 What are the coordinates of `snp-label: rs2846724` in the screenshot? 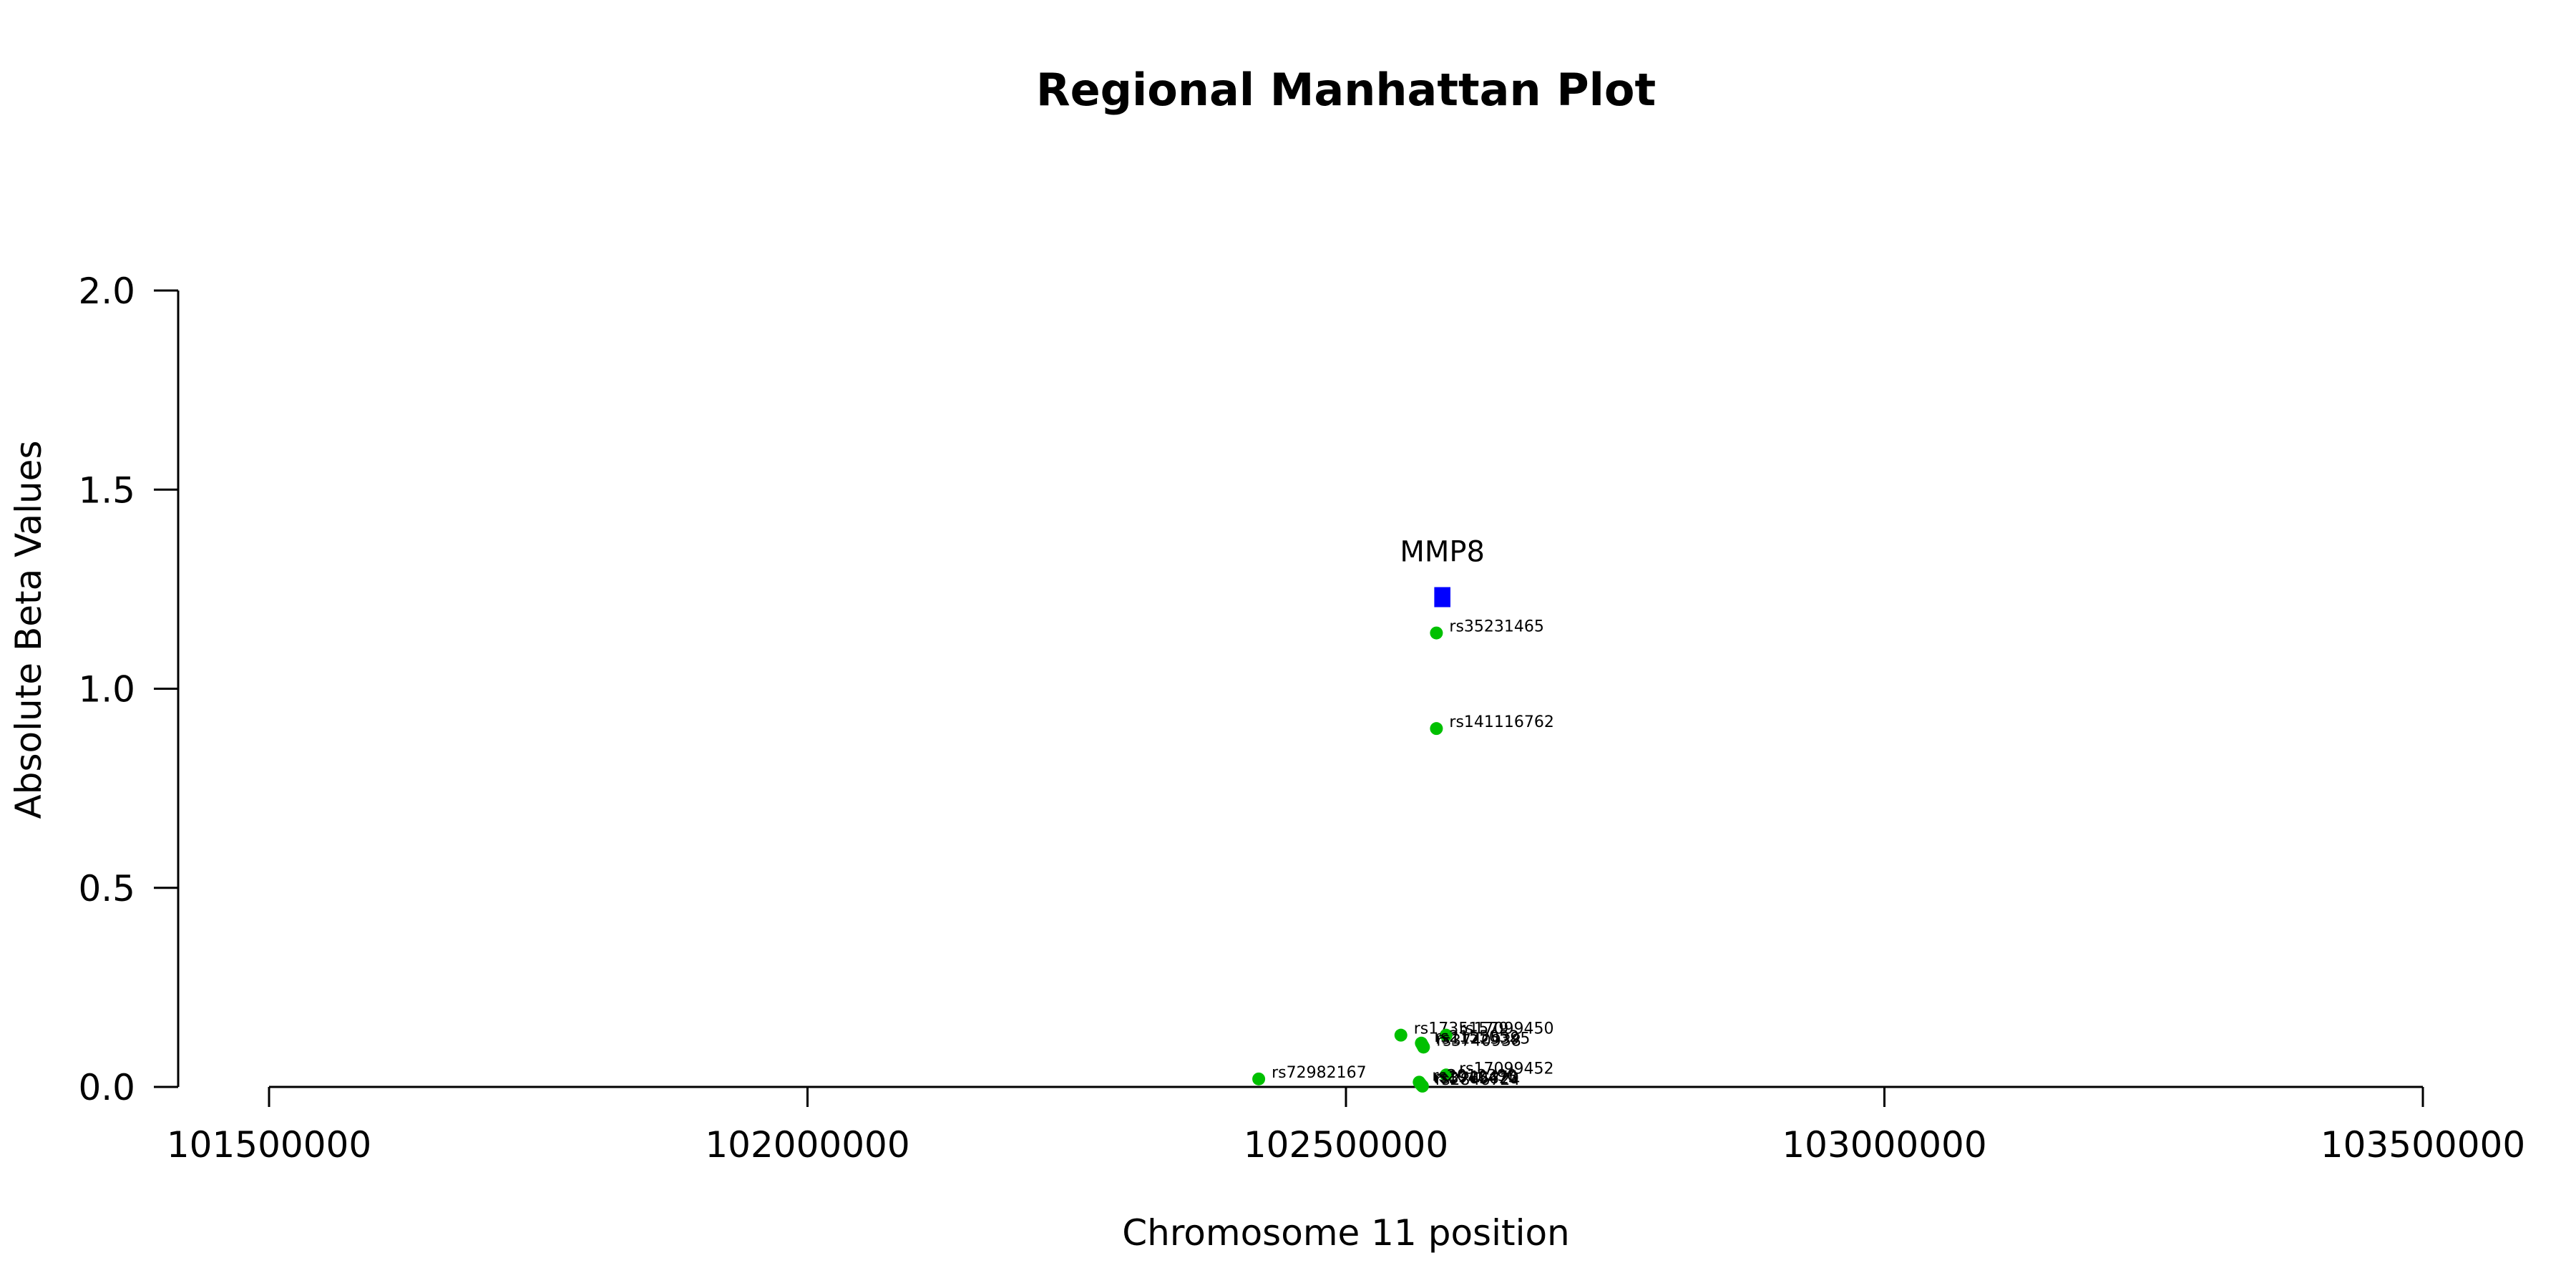 It's located at (1478, 1080).